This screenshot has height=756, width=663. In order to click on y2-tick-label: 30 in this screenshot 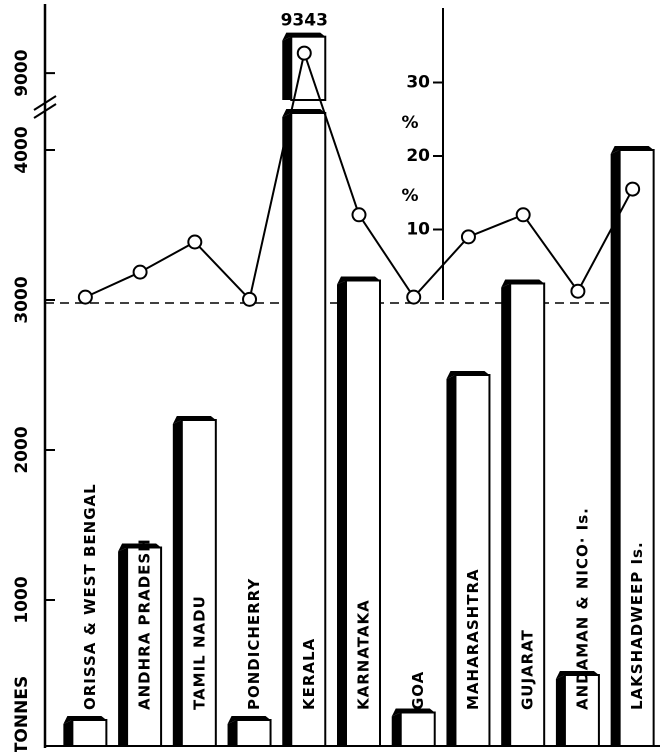, I will do `click(418, 83)`.